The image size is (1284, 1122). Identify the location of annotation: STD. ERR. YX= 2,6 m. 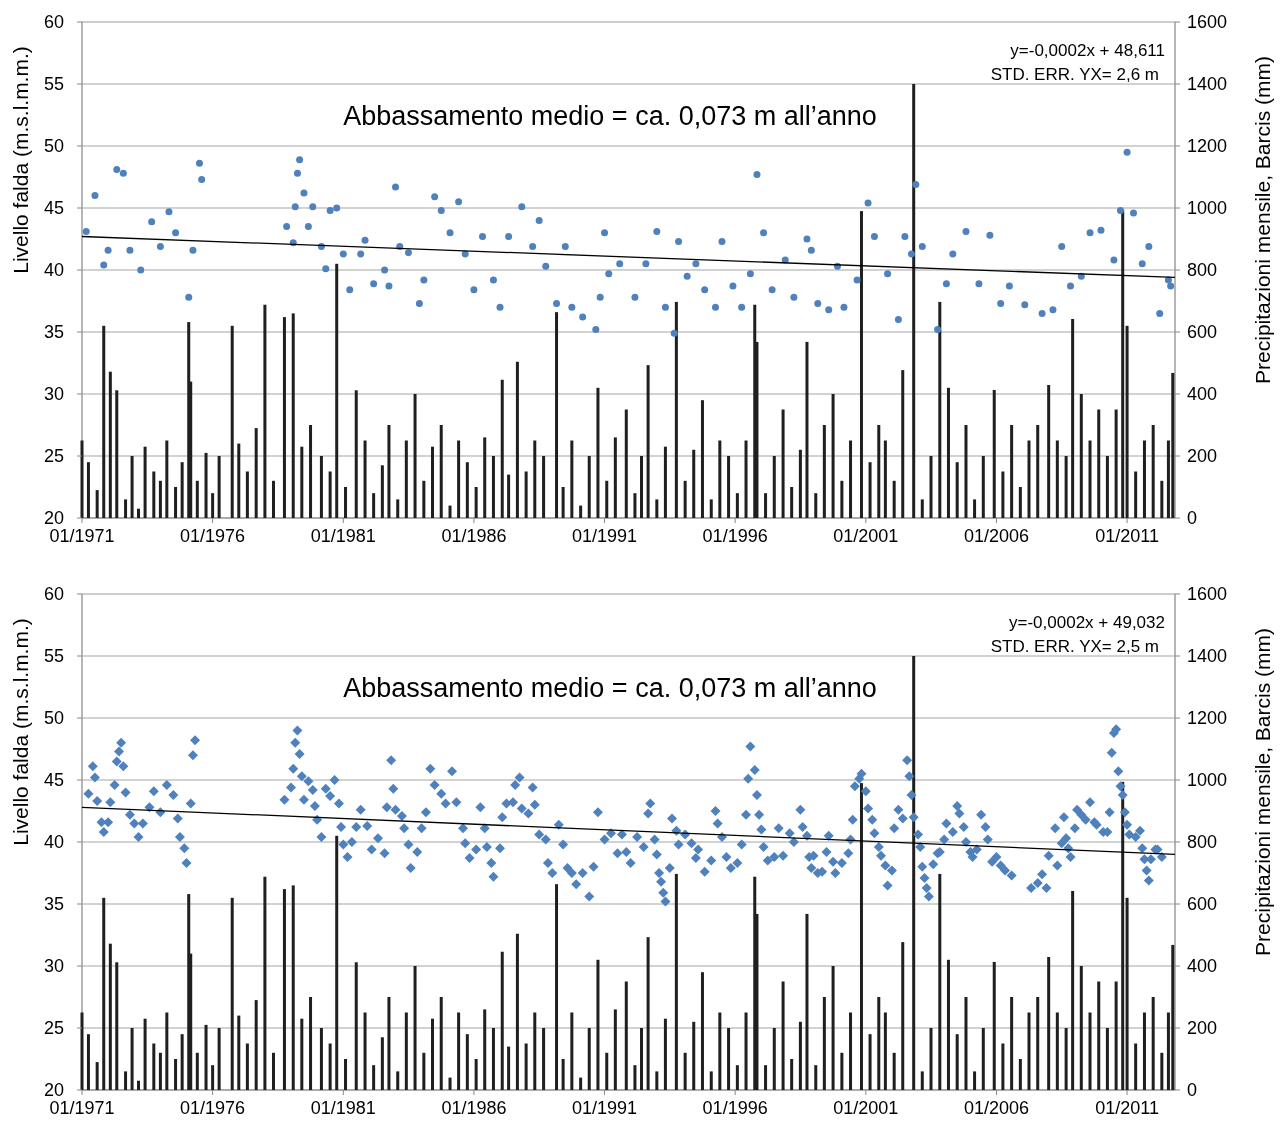
(1074, 74).